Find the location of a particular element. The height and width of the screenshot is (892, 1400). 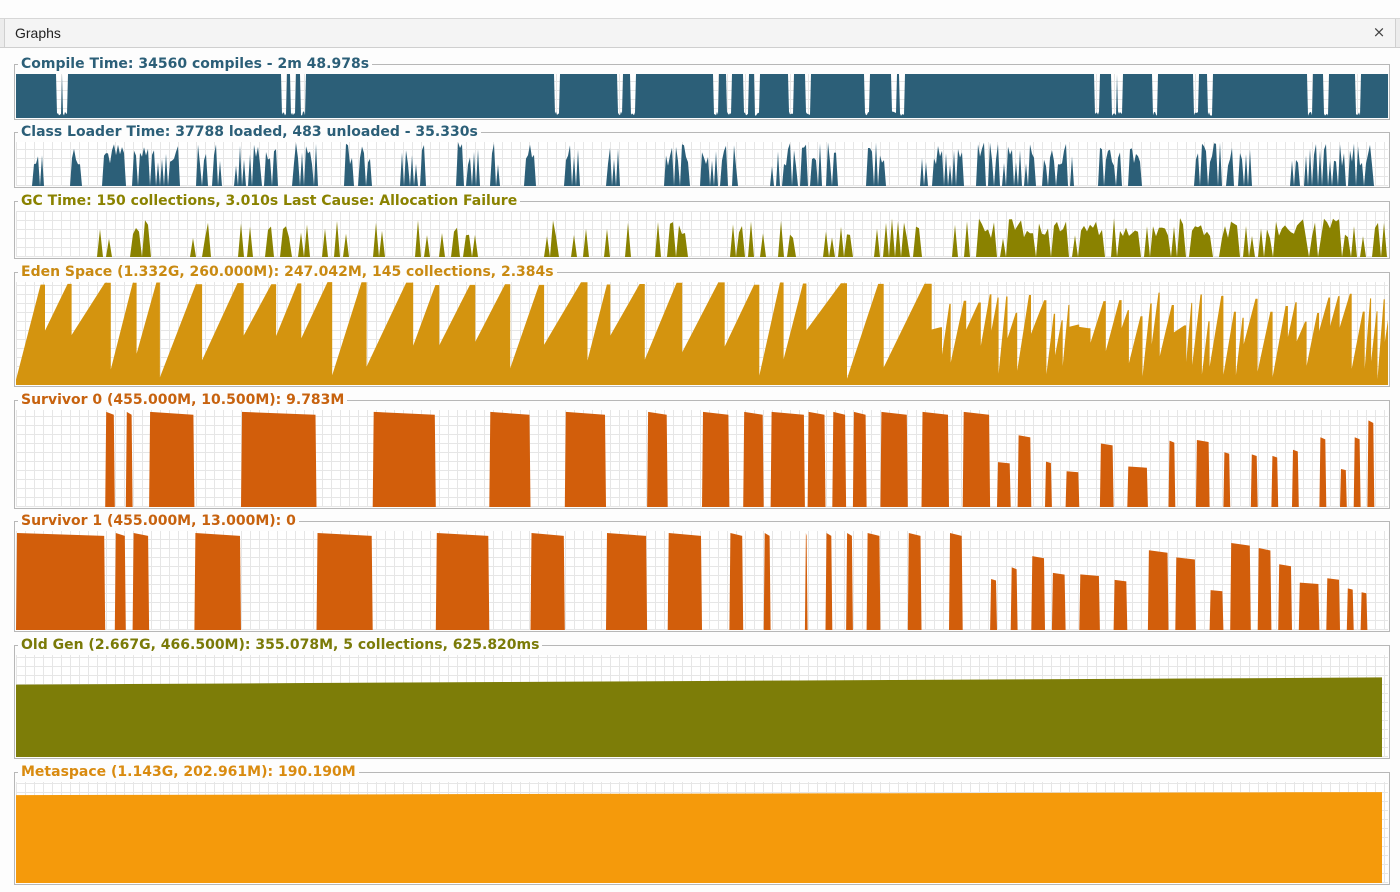

tab-label: Graphs is located at coordinates (38, 33).